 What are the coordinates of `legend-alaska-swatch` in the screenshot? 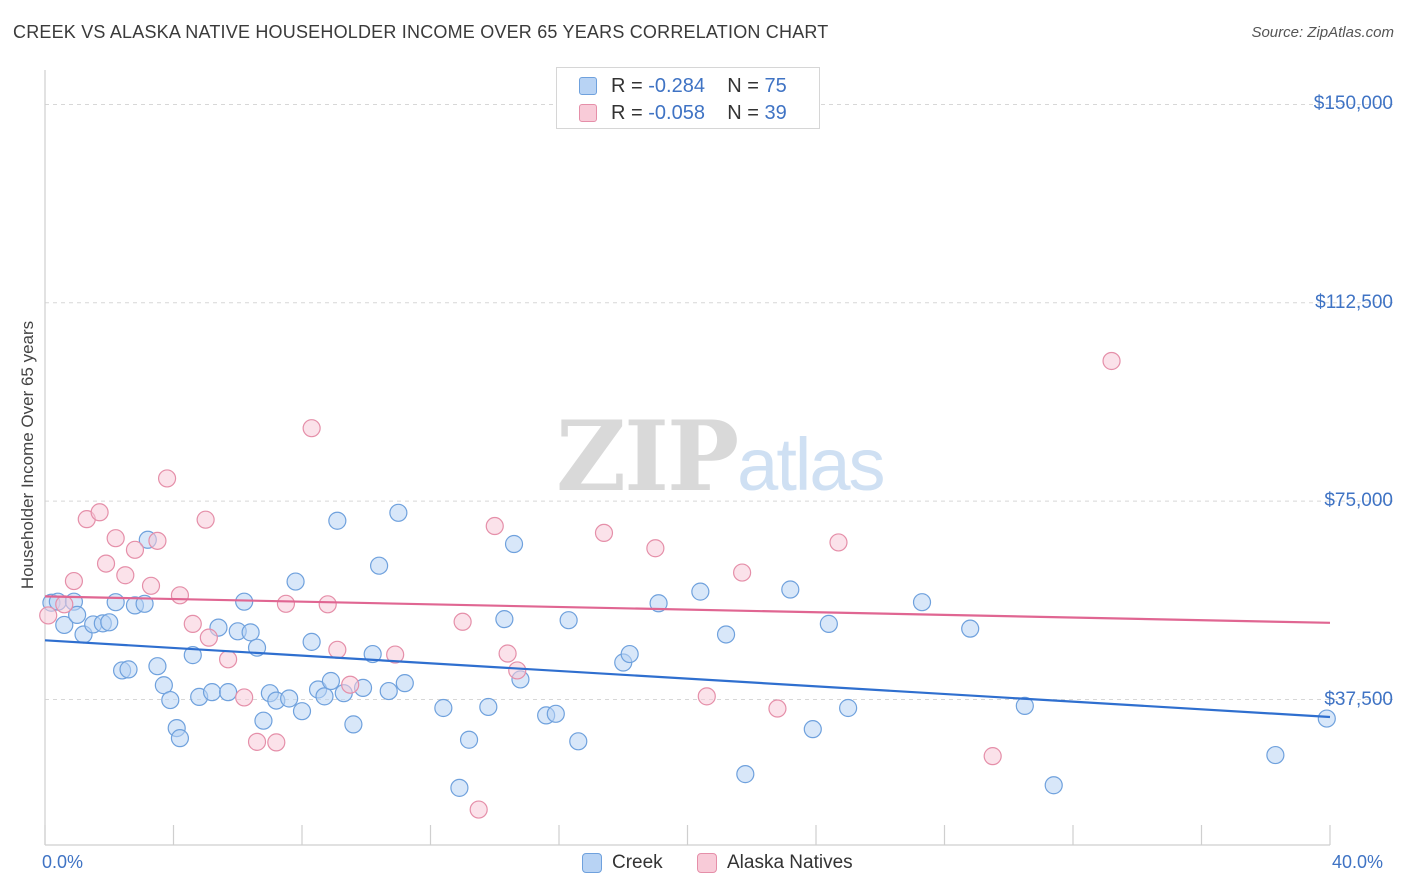 It's located at (707, 863).